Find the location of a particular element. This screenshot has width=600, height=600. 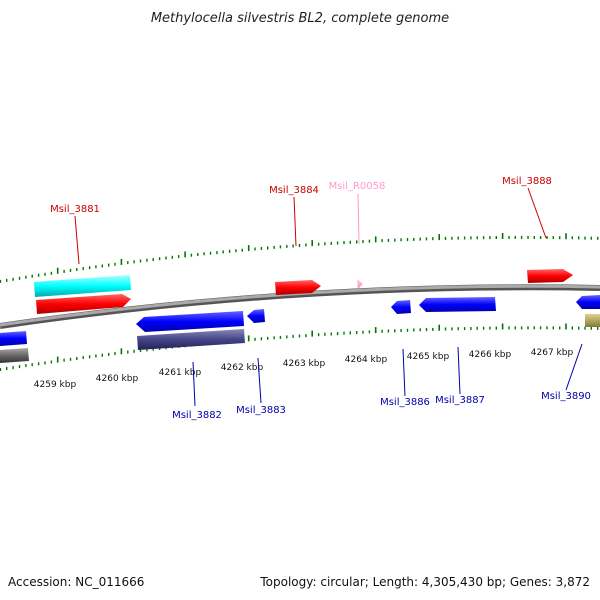

gene-msil-3886-arrow is located at coordinates (401, 307).